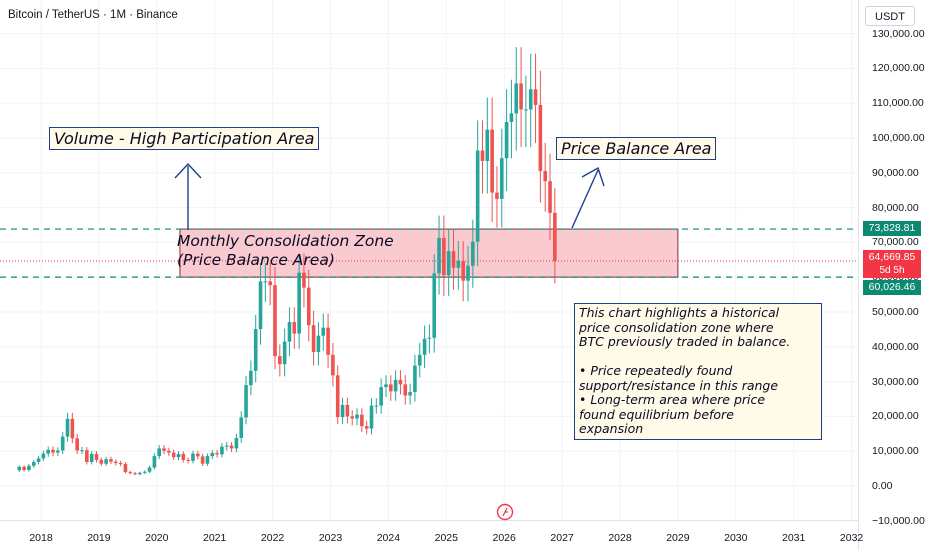 The height and width of the screenshot is (550, 932). What do you see at coordinates (256, 260) in the screenshot?
I see `zone-annotation-line2: (Price Balance Area)` at bounding box center [256, 260].